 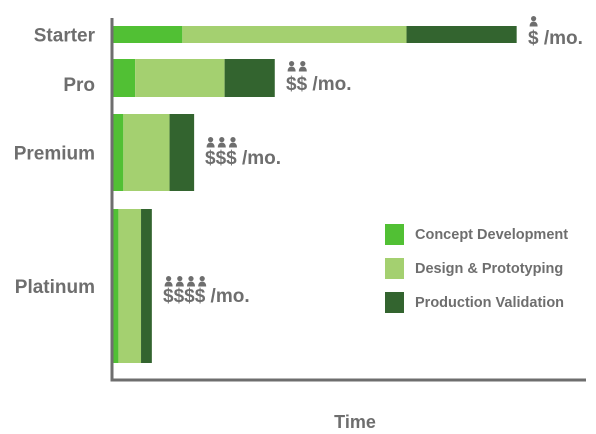 What do you see at coordinates (394, 302) in the screenshot?
I see `legend-swatch-production-validation` at bounding box center [394, 302].